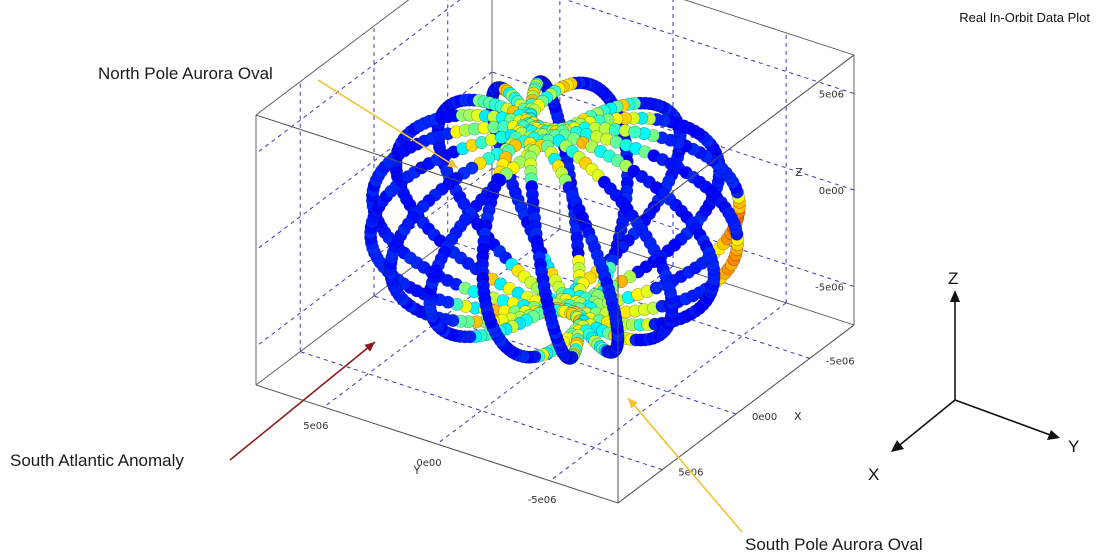 The width and height of the screenshot is (1102, 557). What do you see at coordinates (953, 278) in the screenshot?
I see `triad-z-label: Z` at bounding box center [953, 278].